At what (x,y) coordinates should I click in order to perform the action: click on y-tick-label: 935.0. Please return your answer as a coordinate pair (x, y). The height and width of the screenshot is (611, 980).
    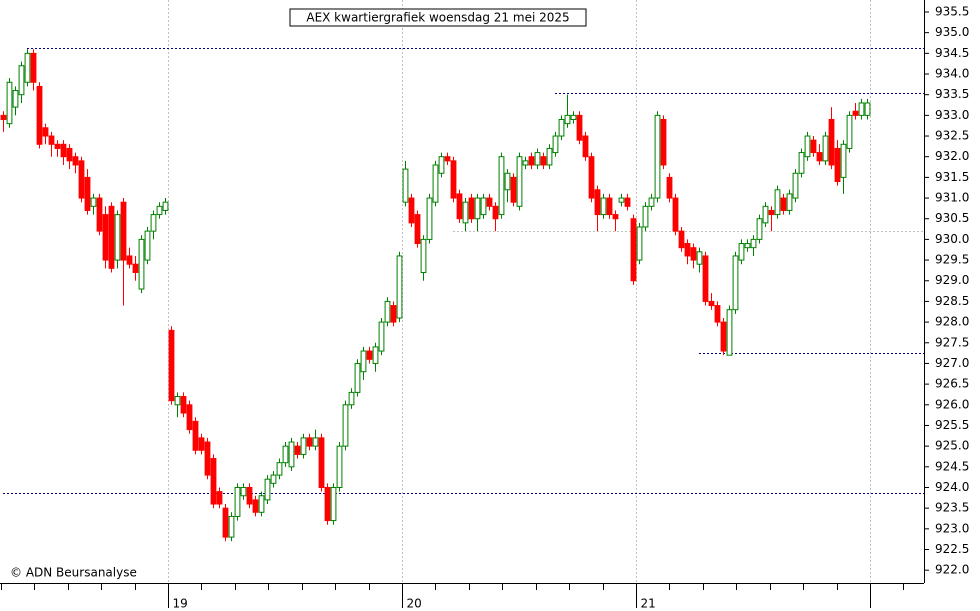
    Looking at the image, I should click on (952, 32).